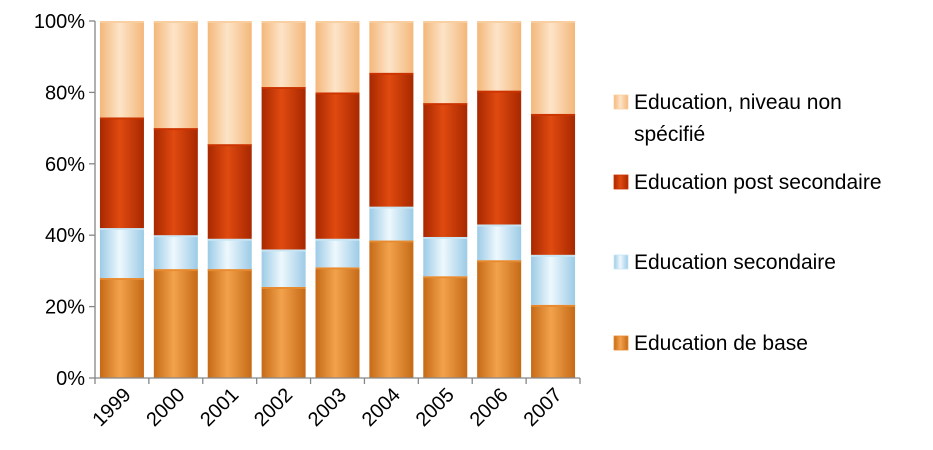 This screenshot has width=933, height=450. I want to click on x-tick-label: 2006, so click(489, 407).